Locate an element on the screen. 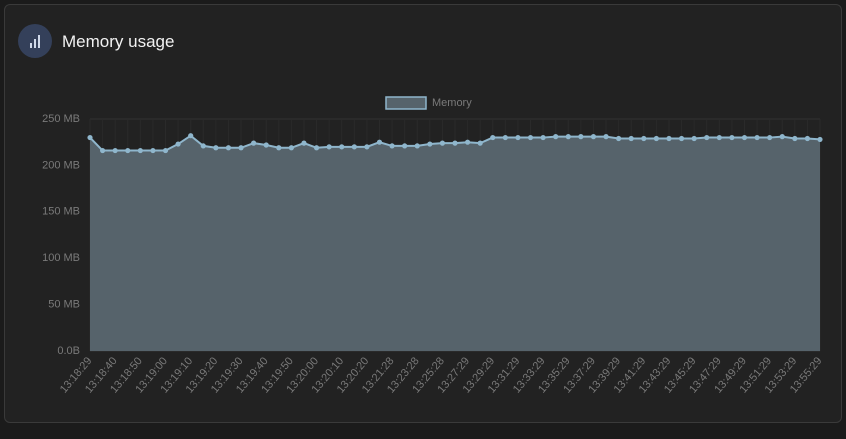  legend-swatch is located at coordinates (406, 103).